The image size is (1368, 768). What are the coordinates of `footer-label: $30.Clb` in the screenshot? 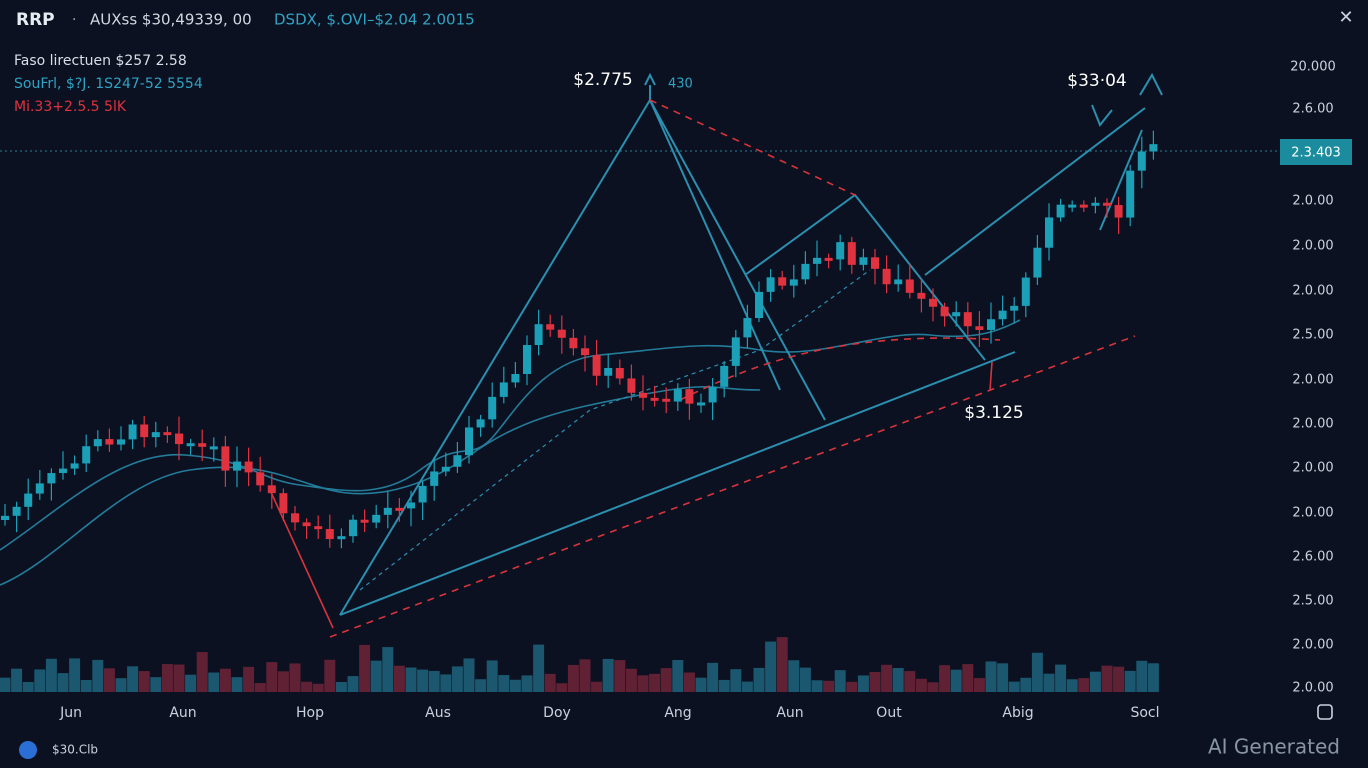 It's located at (75, 750).